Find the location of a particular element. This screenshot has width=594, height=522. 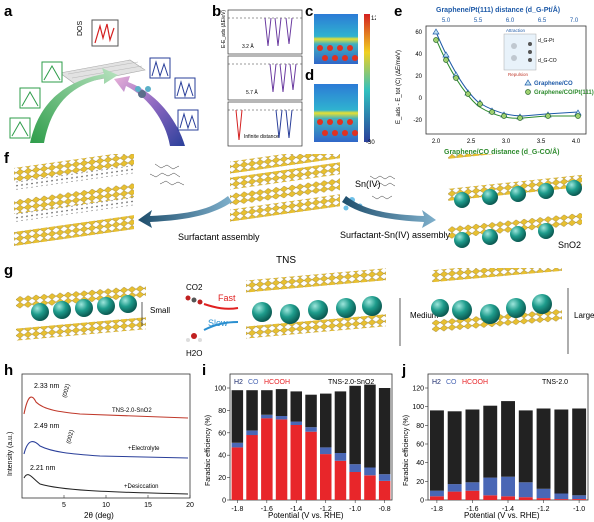

graphene-sheet is located at coordinates (102, 72).